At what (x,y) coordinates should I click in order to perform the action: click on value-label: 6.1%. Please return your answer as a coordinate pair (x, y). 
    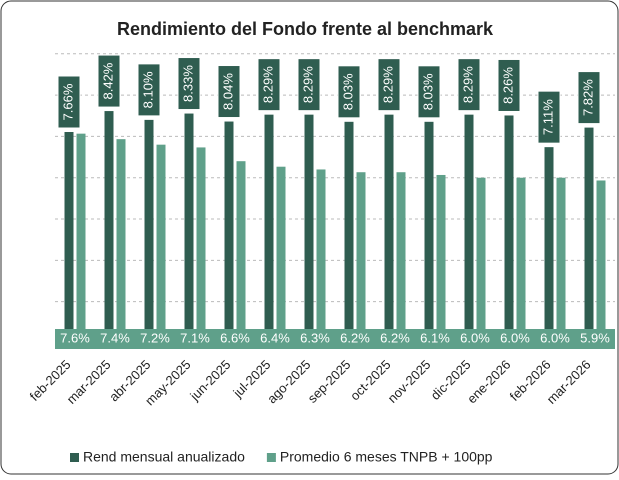
    Looking at the image, I should click on (435, 337).